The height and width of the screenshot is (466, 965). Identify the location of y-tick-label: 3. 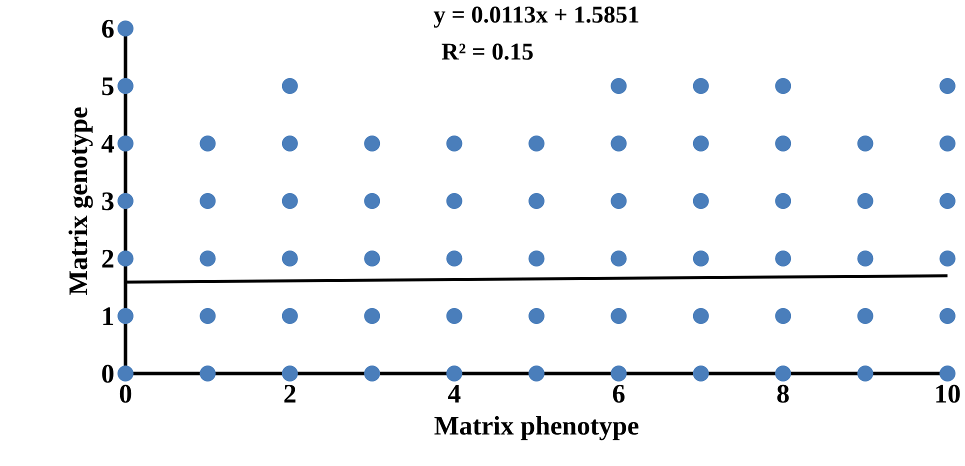
(107, 201).